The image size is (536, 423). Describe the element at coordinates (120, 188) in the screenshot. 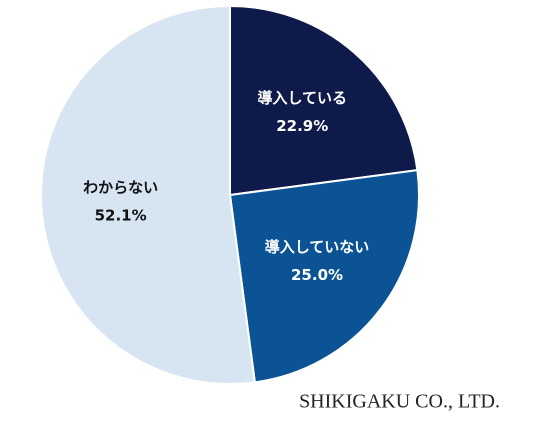

I see `slice-category-label: わからない` at that location.